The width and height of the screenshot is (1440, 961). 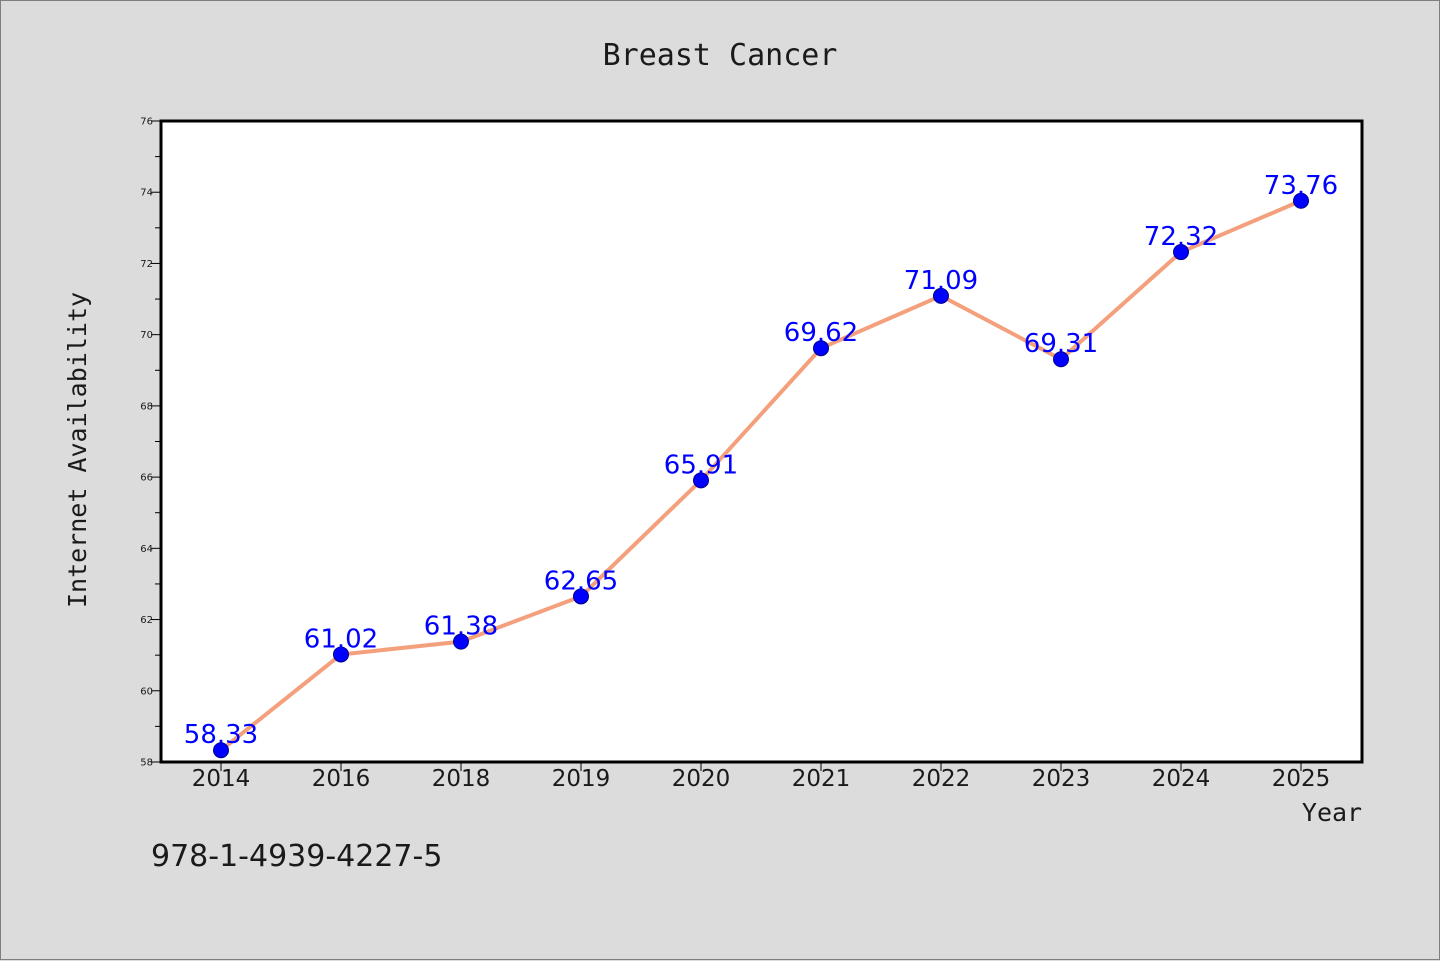 I want to click on x-tick-label: 2025, so click(x=1301, y=779).